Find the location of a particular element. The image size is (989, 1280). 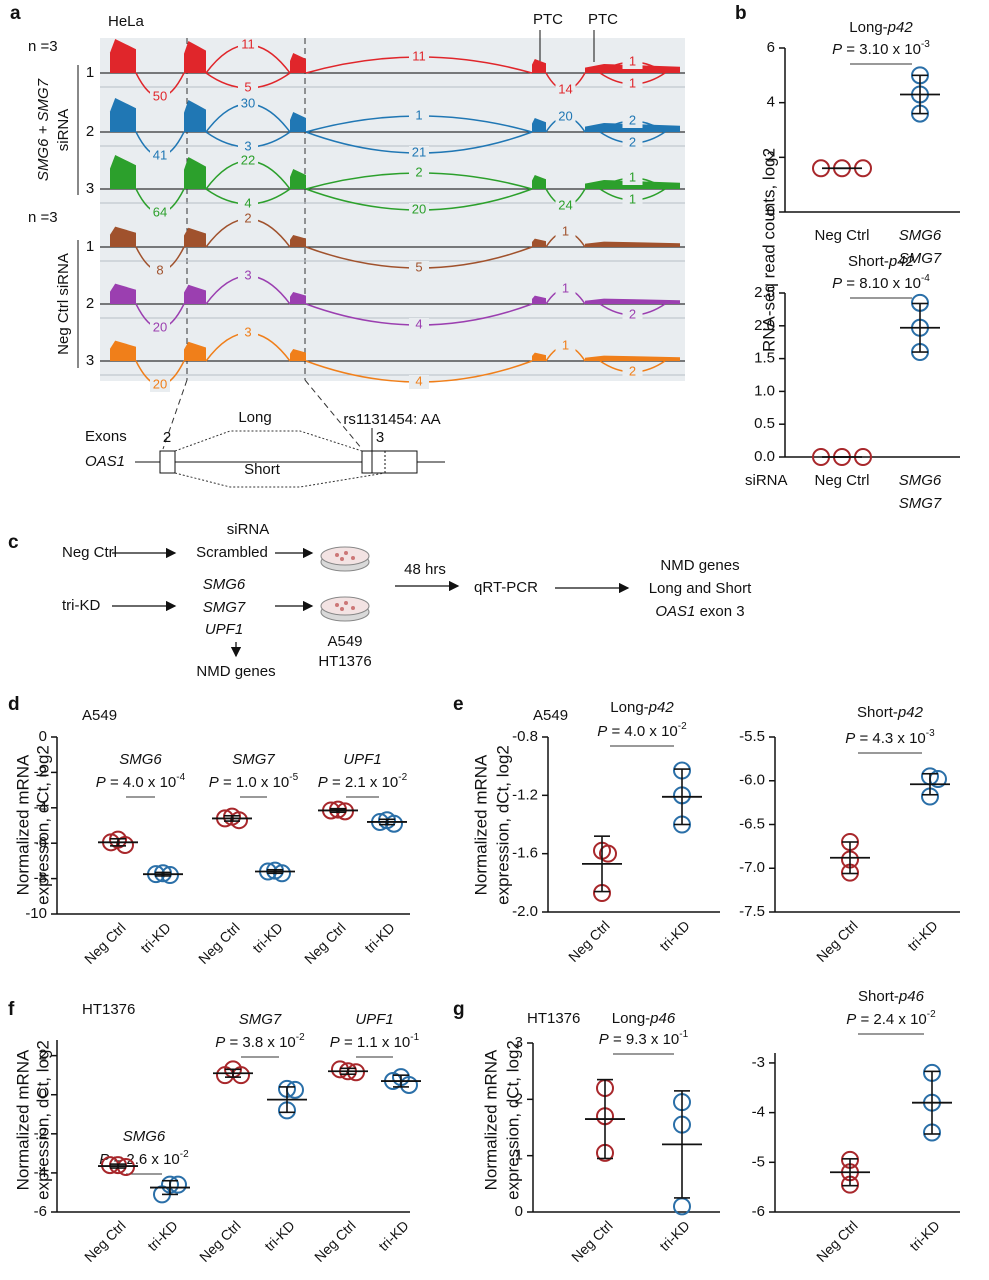

y-tick-label: 0 is located at coordinates (43, 736).